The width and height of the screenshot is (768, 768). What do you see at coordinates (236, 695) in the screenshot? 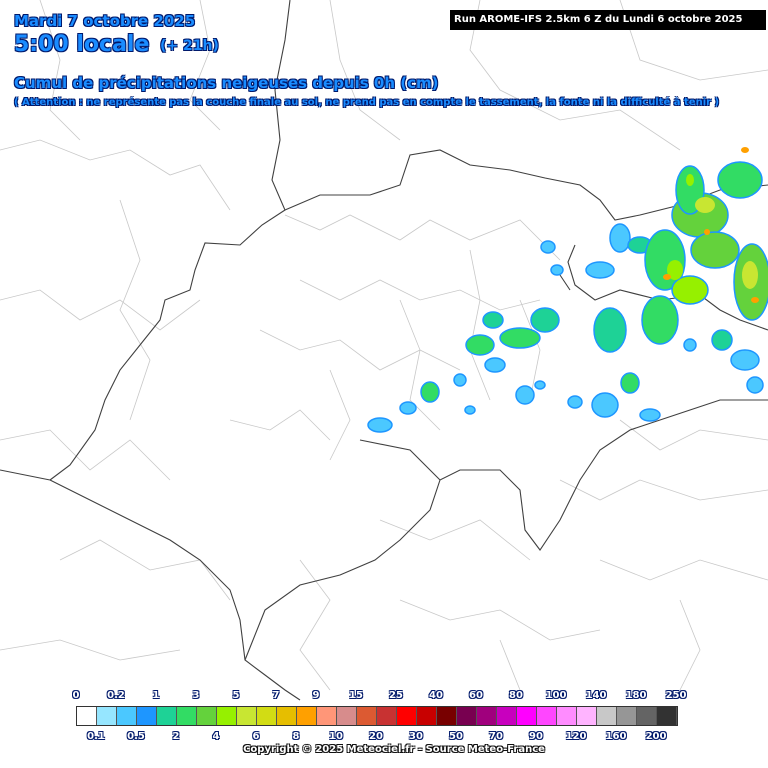
I see `scale-label-top: 5` at bounding box center [236, 695].